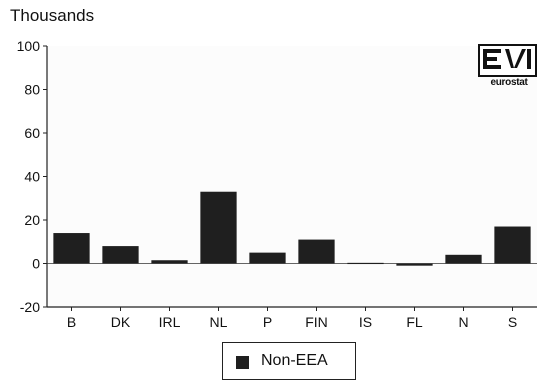 This screenshot has width=539, height=380. Describe the element at coordinates (169, 262) in the screenshot. I see `bar-irl` at that location.